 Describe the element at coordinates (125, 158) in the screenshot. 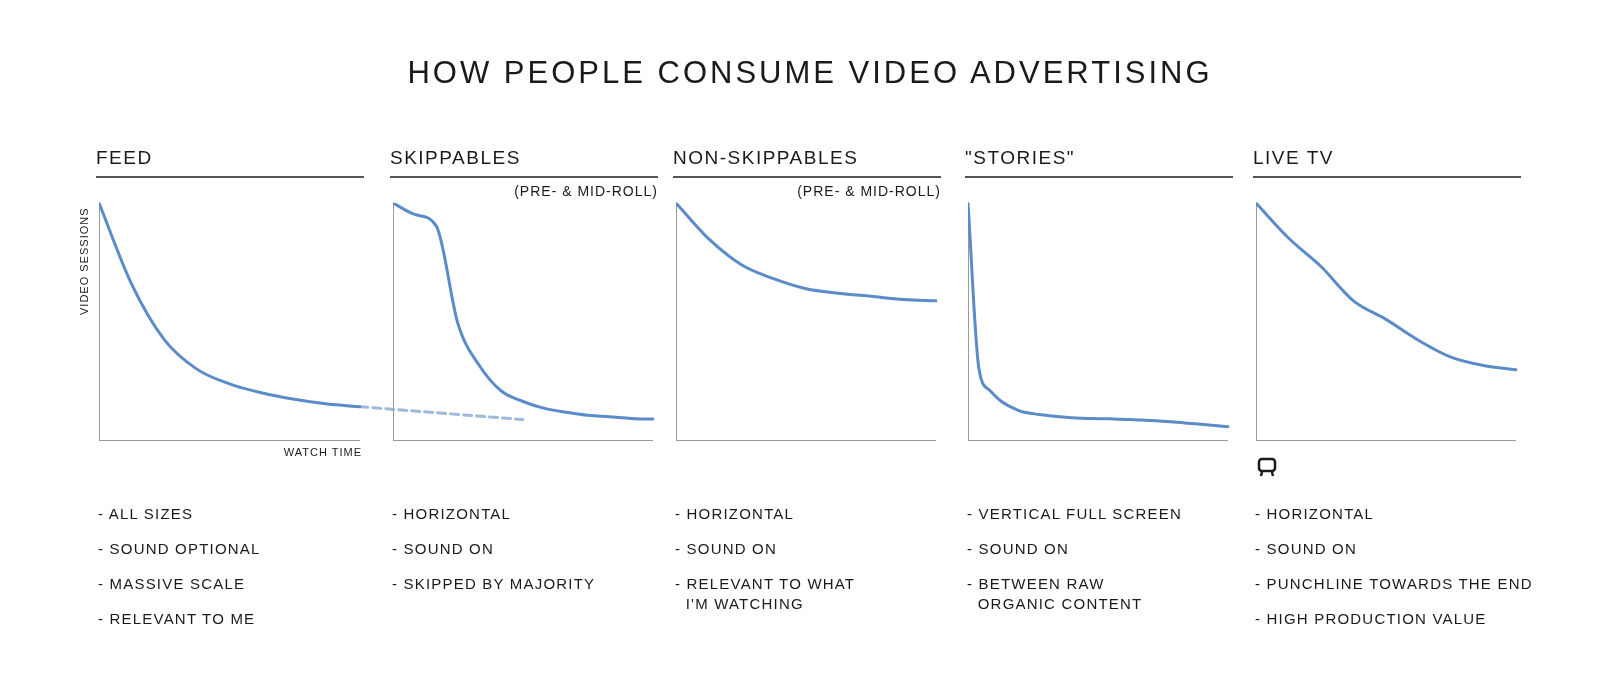

I see `chart-title: FEED` at that location.